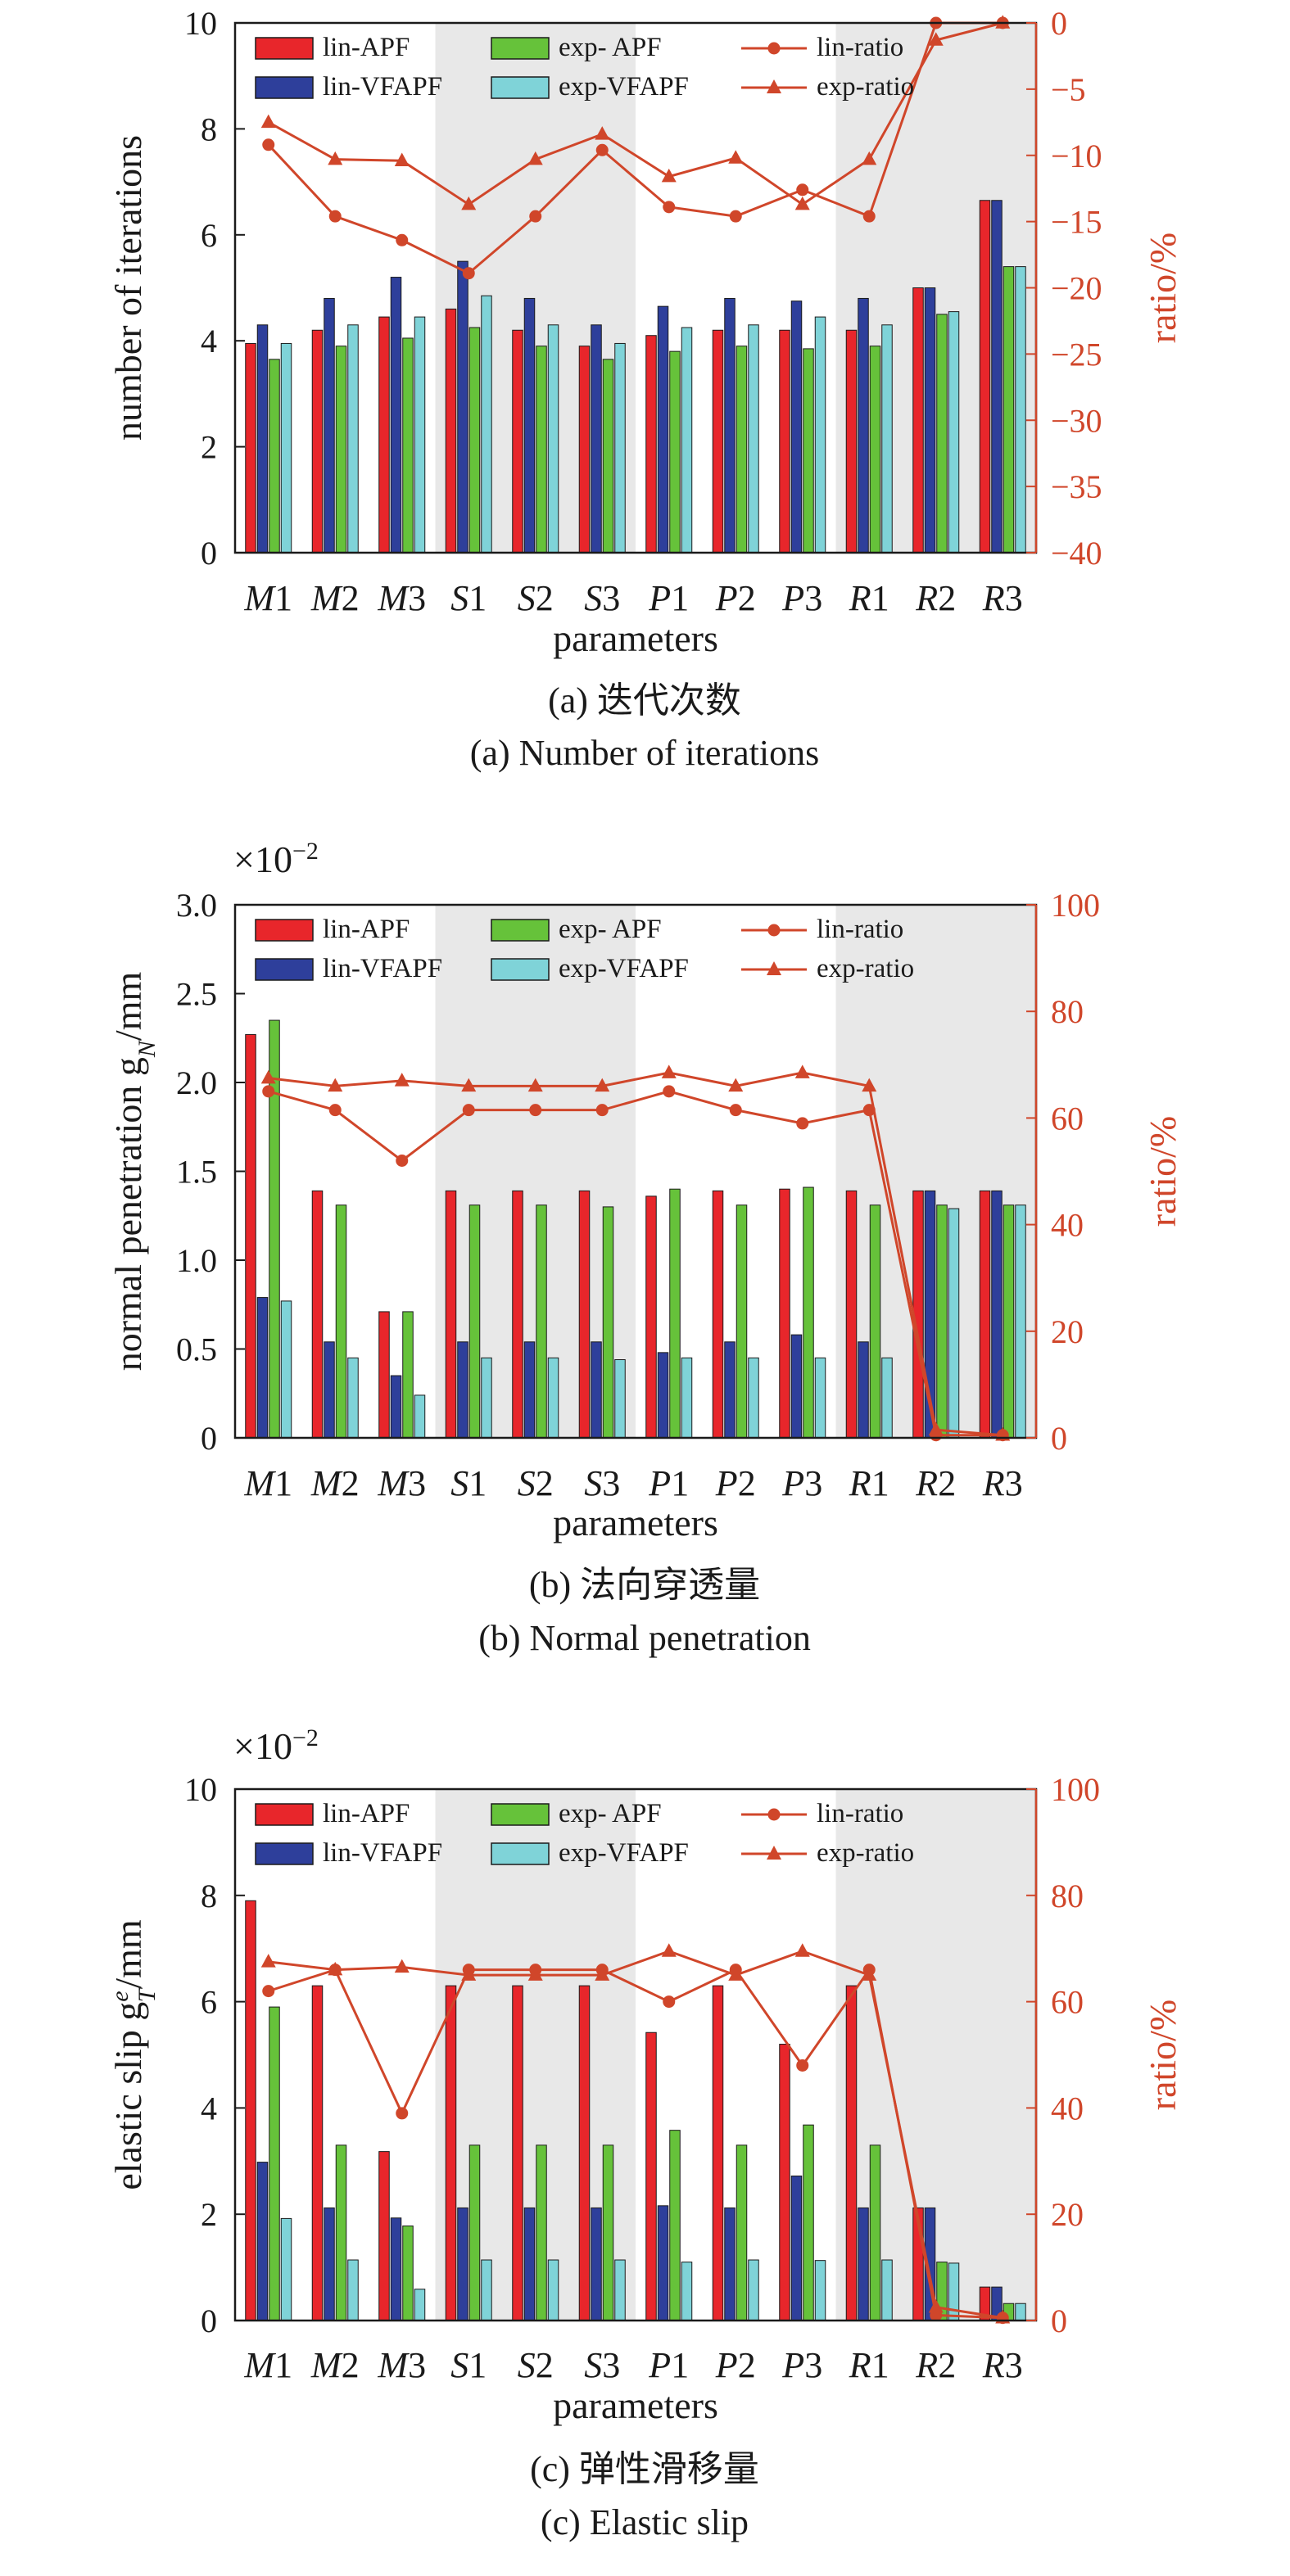 The image size is (1290, 2576). I want to click on bar-lin-APF-R3, so click(985, 377).